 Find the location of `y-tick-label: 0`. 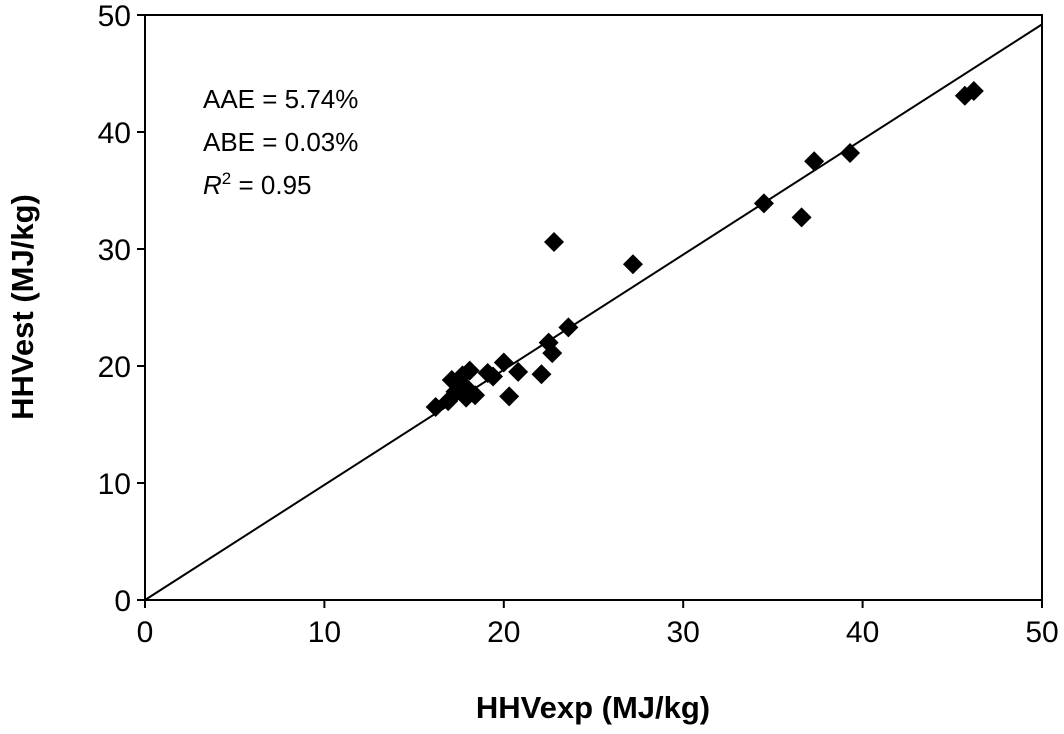

y-tick-label: 0 is located at coordinates (122, 601).